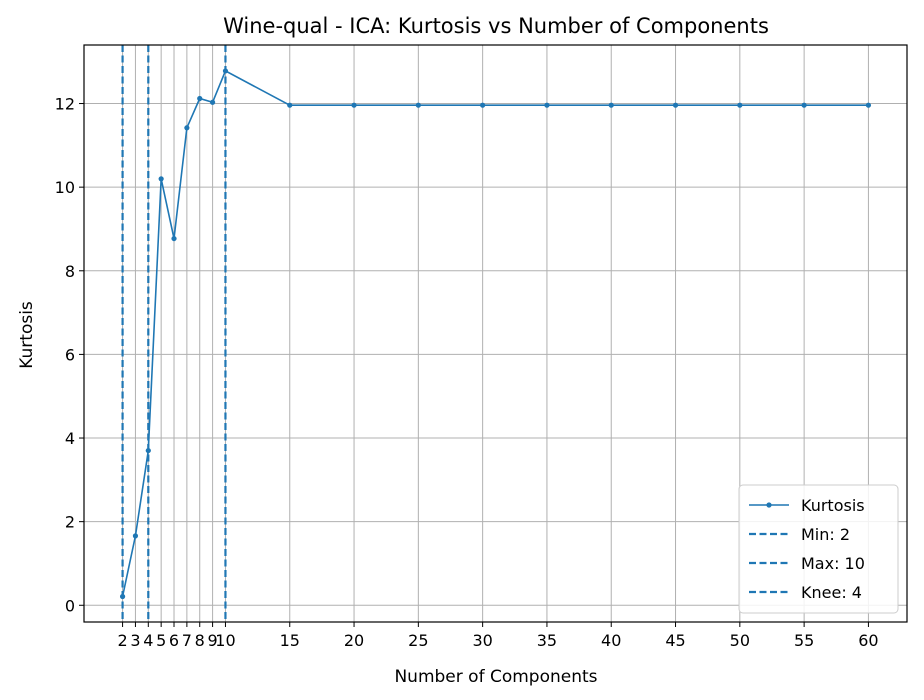 This screenshot has width=924, height=700. I want to click on y-axis-ticks: 0 2 4 6 8 10 12, so click(69, 355).